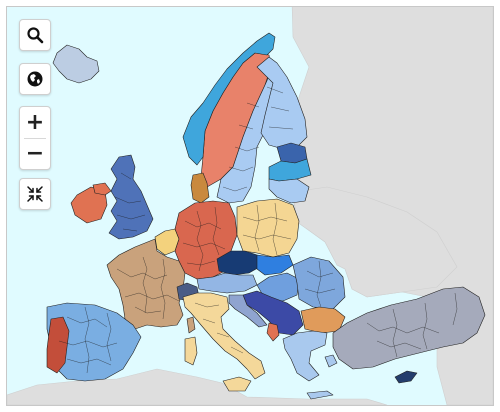  I want to click on region-uk, so click(131, 197).